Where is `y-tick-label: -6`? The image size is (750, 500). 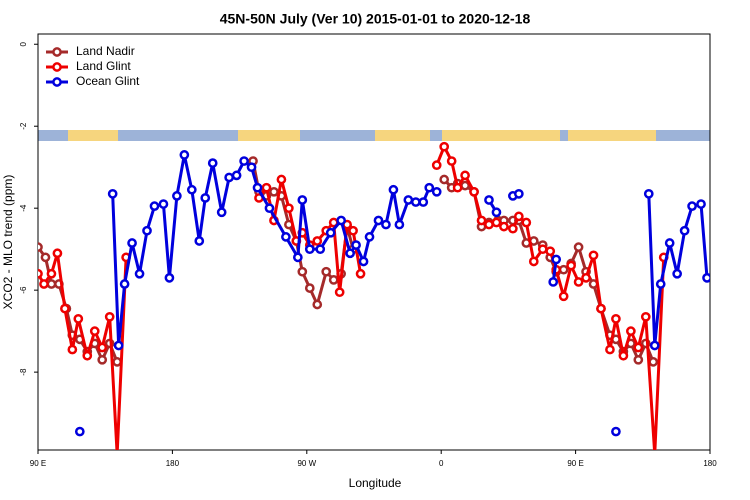 y-tick-label: -6 is located at coordinates (23, 290).